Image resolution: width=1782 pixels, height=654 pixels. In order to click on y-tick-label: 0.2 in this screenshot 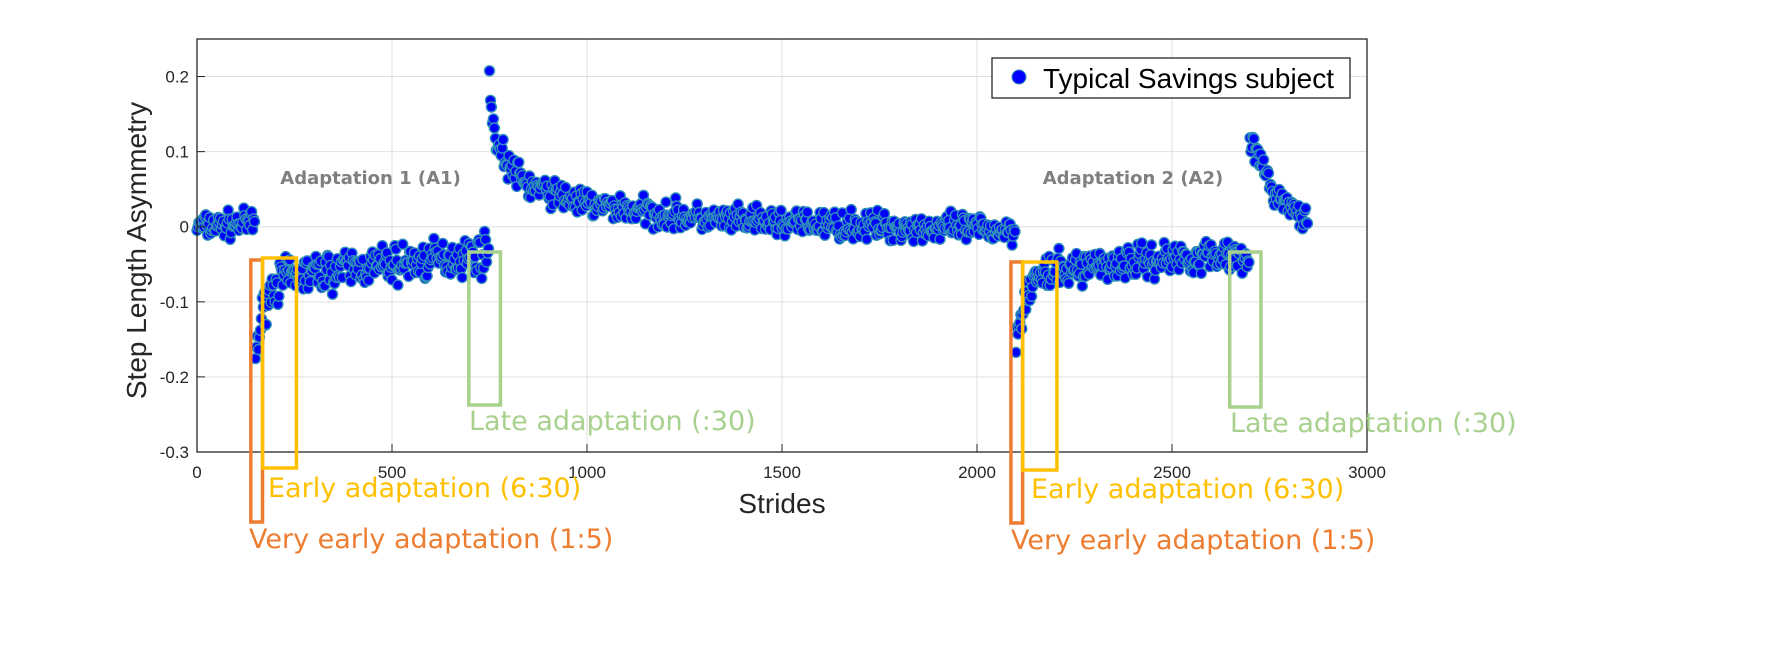, I will do `click(177, 77)`.